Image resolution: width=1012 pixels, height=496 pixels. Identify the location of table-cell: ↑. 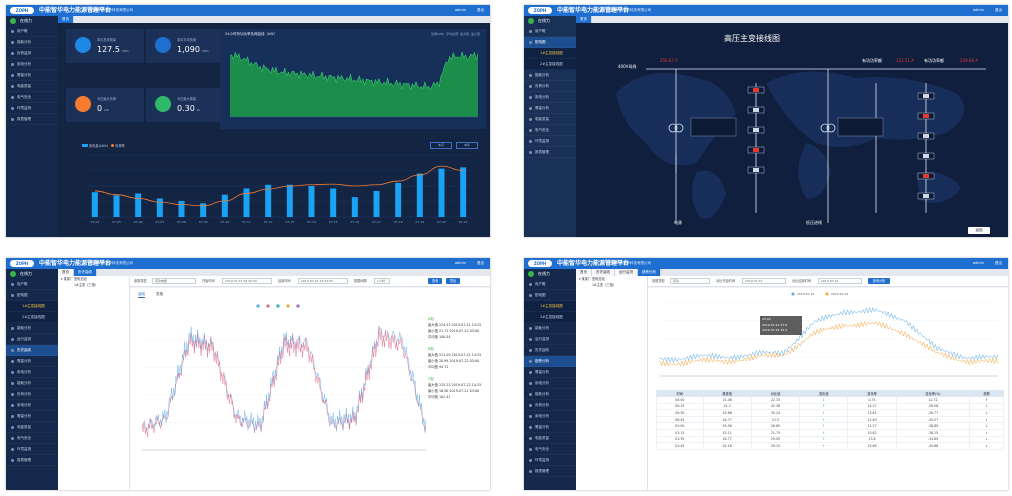
(824, 426).